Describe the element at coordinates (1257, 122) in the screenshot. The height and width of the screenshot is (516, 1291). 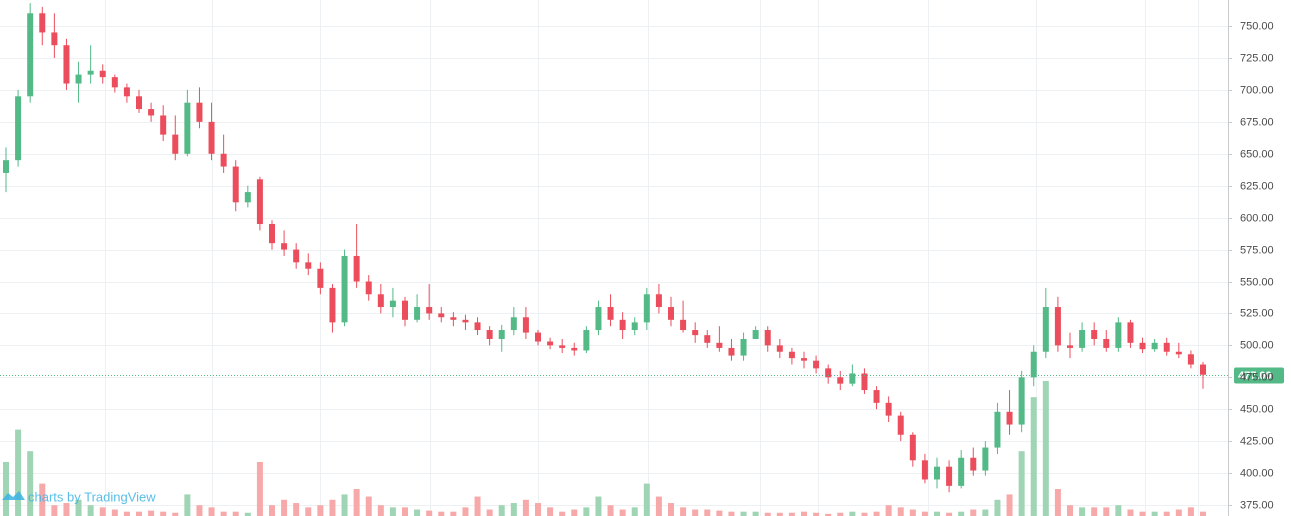
I see `y-tick-label: 675.00` at that location.